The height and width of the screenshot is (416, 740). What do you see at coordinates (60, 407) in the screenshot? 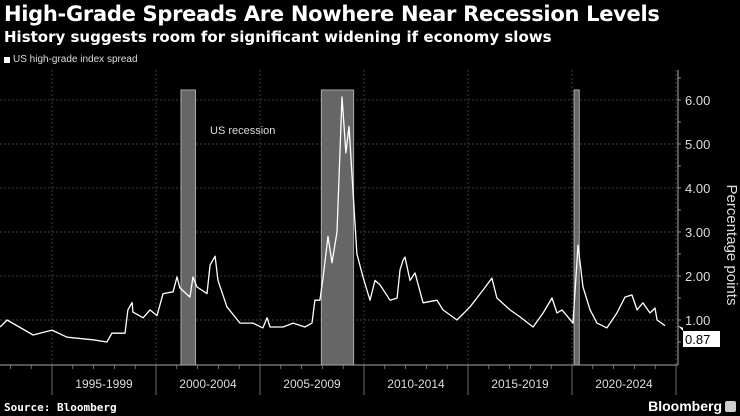
I see `source-note: Source: Bloomberg` at bounding box center [60, 407].